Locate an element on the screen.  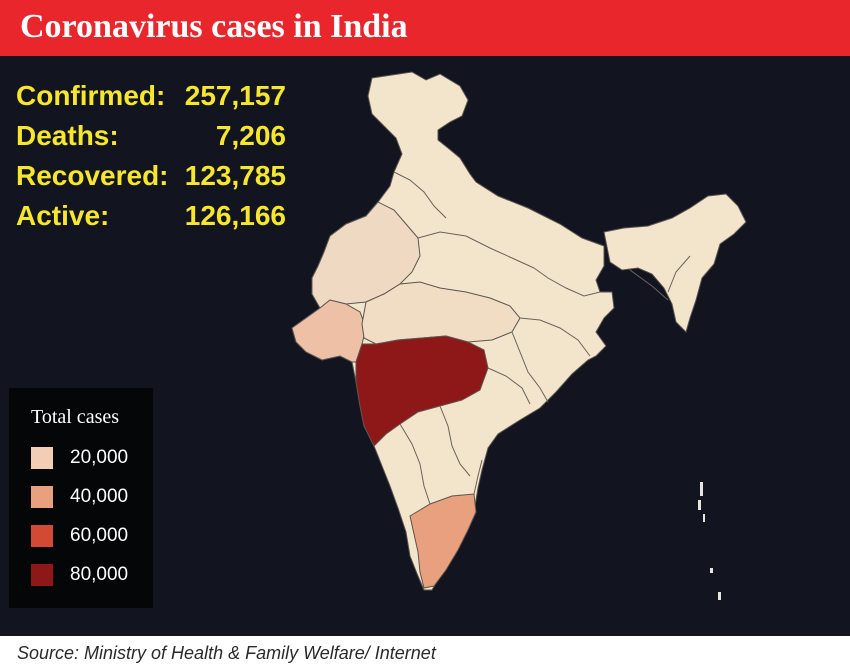
map-legend: Total cases 20,000 40,000 60,000 80,000 is located at coordinates (81, 498).